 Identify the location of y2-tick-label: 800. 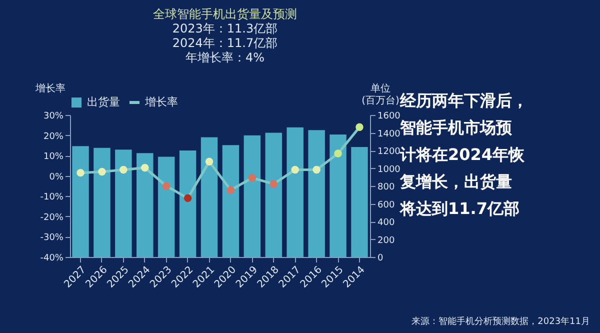
(386, 187).